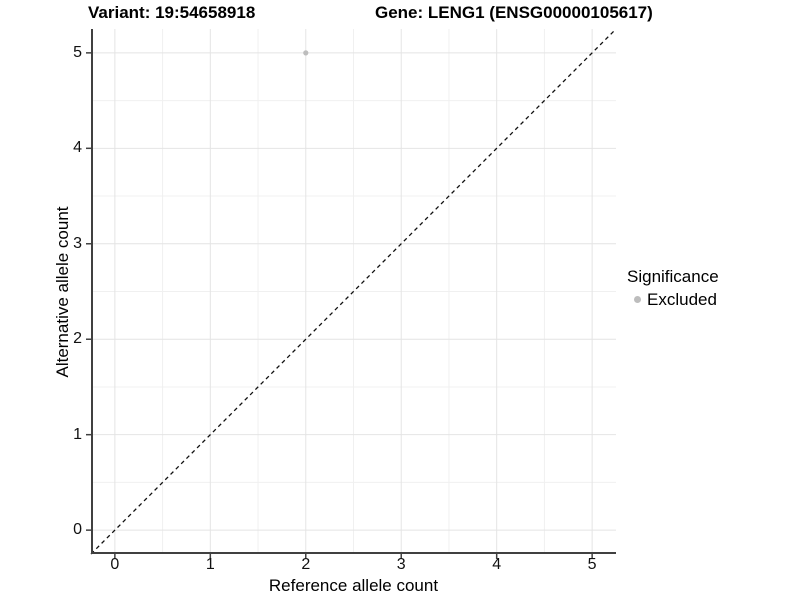 This screenshot has width=800, height=600. I want to click on legend: Significance Excluded, so click(673, 288).